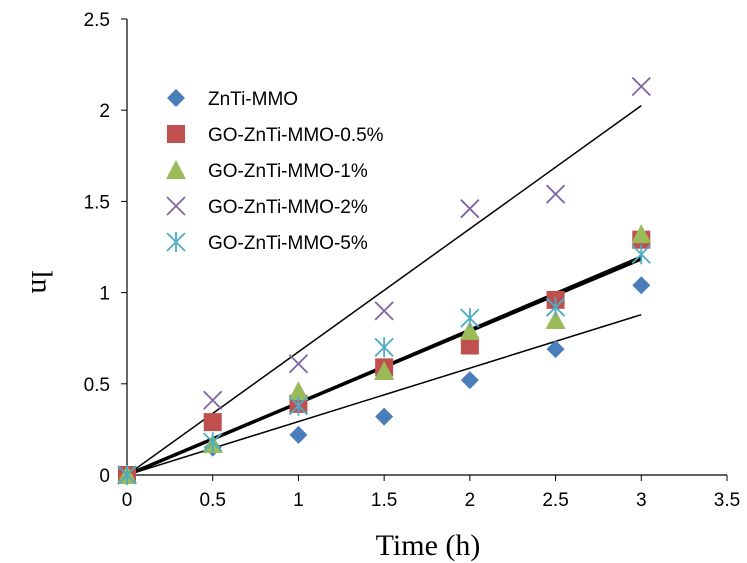 The width and height of the screenshot is (747, 563). What do you see at coordinates (288, 171) in the screenshot?
I see `legend-label: GO-ZnTi-MMO-1%` at bounding box center [288, 171].